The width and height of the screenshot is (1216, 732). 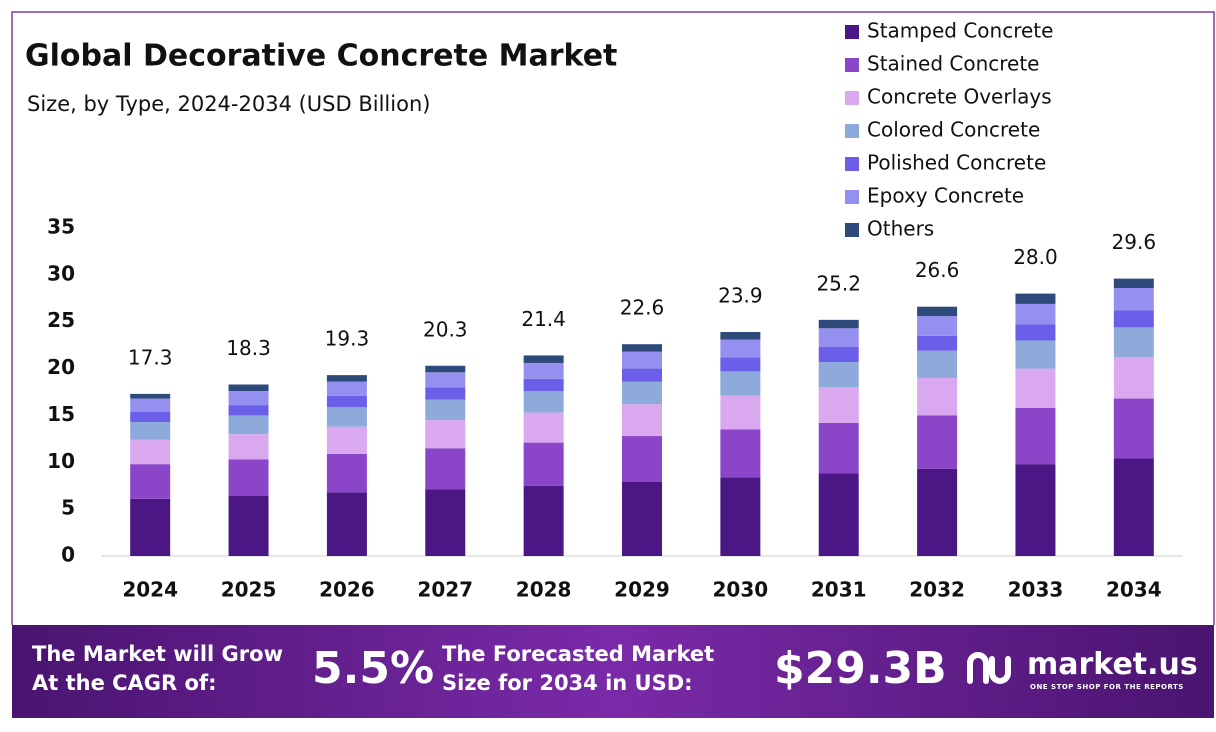 What do you see at coordinates (959, 97) in the screenshot?
I see `legend-label: Concrete Overlays` at bounding box center [959, 97].